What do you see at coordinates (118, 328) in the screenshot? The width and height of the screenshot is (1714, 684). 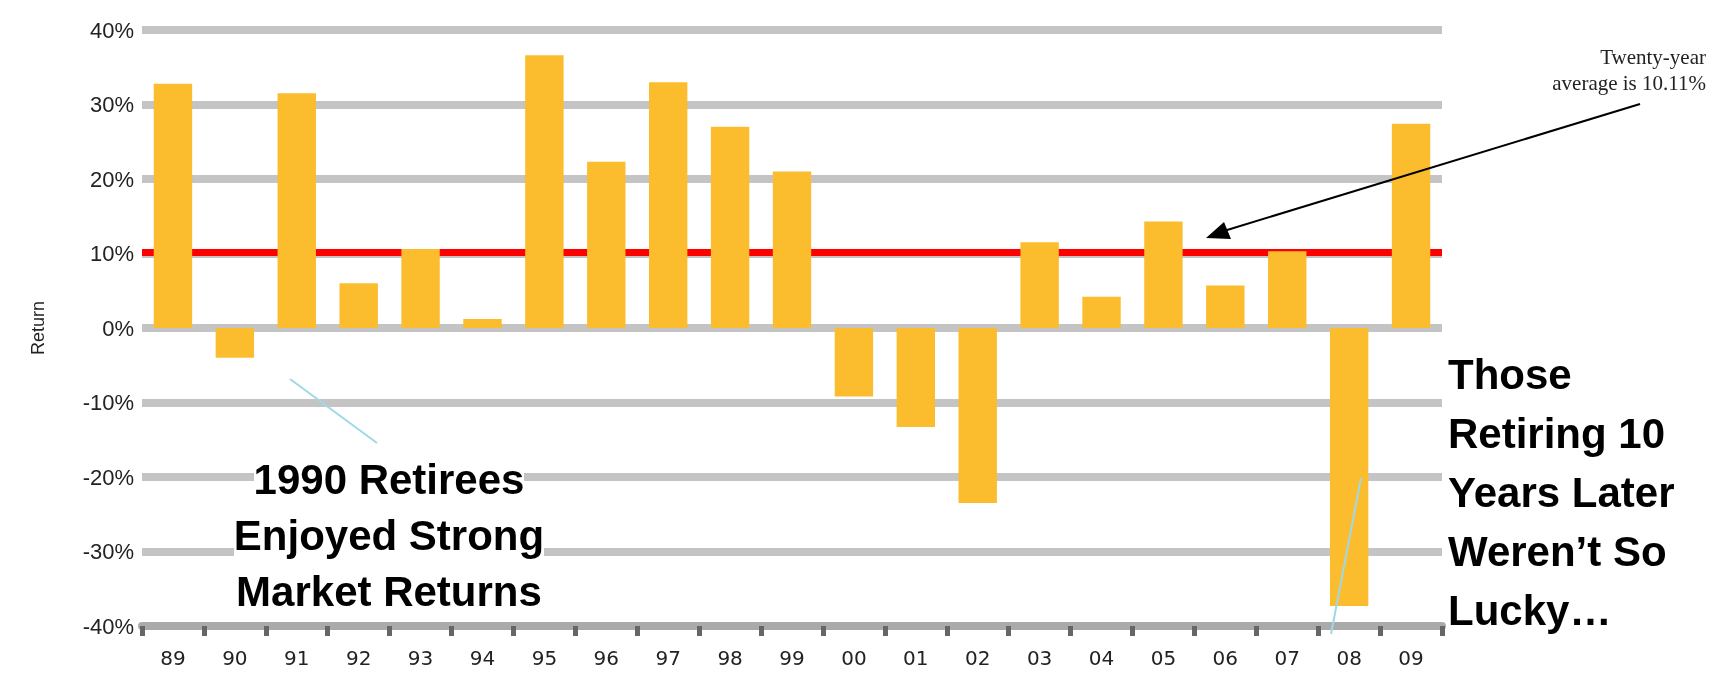 I see `y-tick-label: 0%` at bounding box center [118, 328].